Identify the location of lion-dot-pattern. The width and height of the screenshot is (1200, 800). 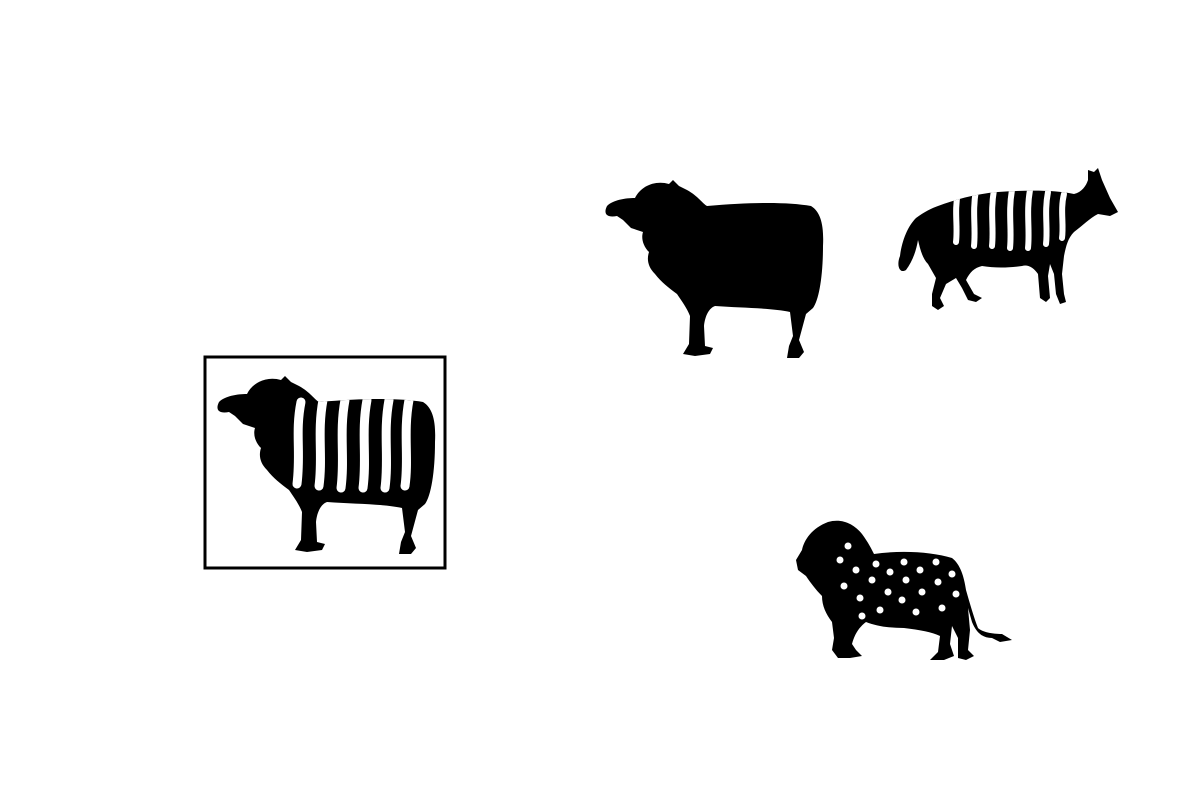
(898, 581).